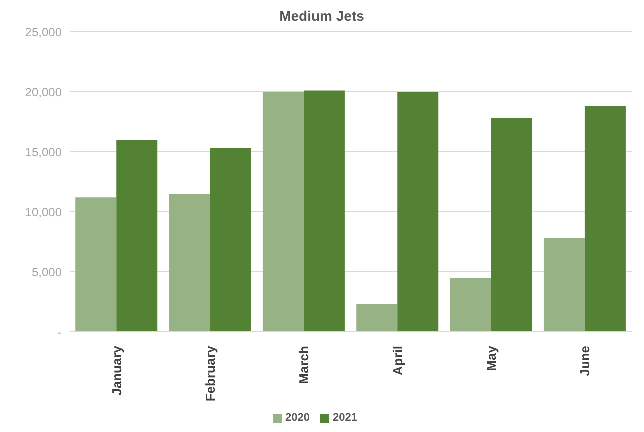 Image resolution: width=644 pixels, height=432 pixels. Describe the element at coordinates (298, 418) in the screenshot. I see `legend-label: 2020` at that location.